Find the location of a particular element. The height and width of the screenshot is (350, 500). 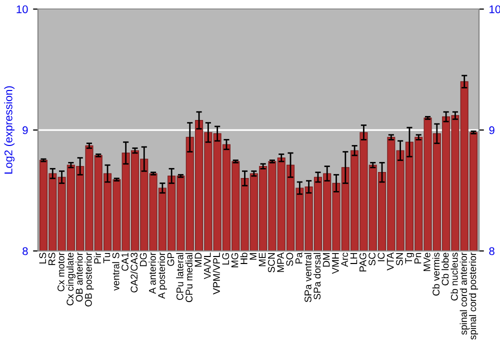

x-tick-label: SO is located at coordinates (290, 259).